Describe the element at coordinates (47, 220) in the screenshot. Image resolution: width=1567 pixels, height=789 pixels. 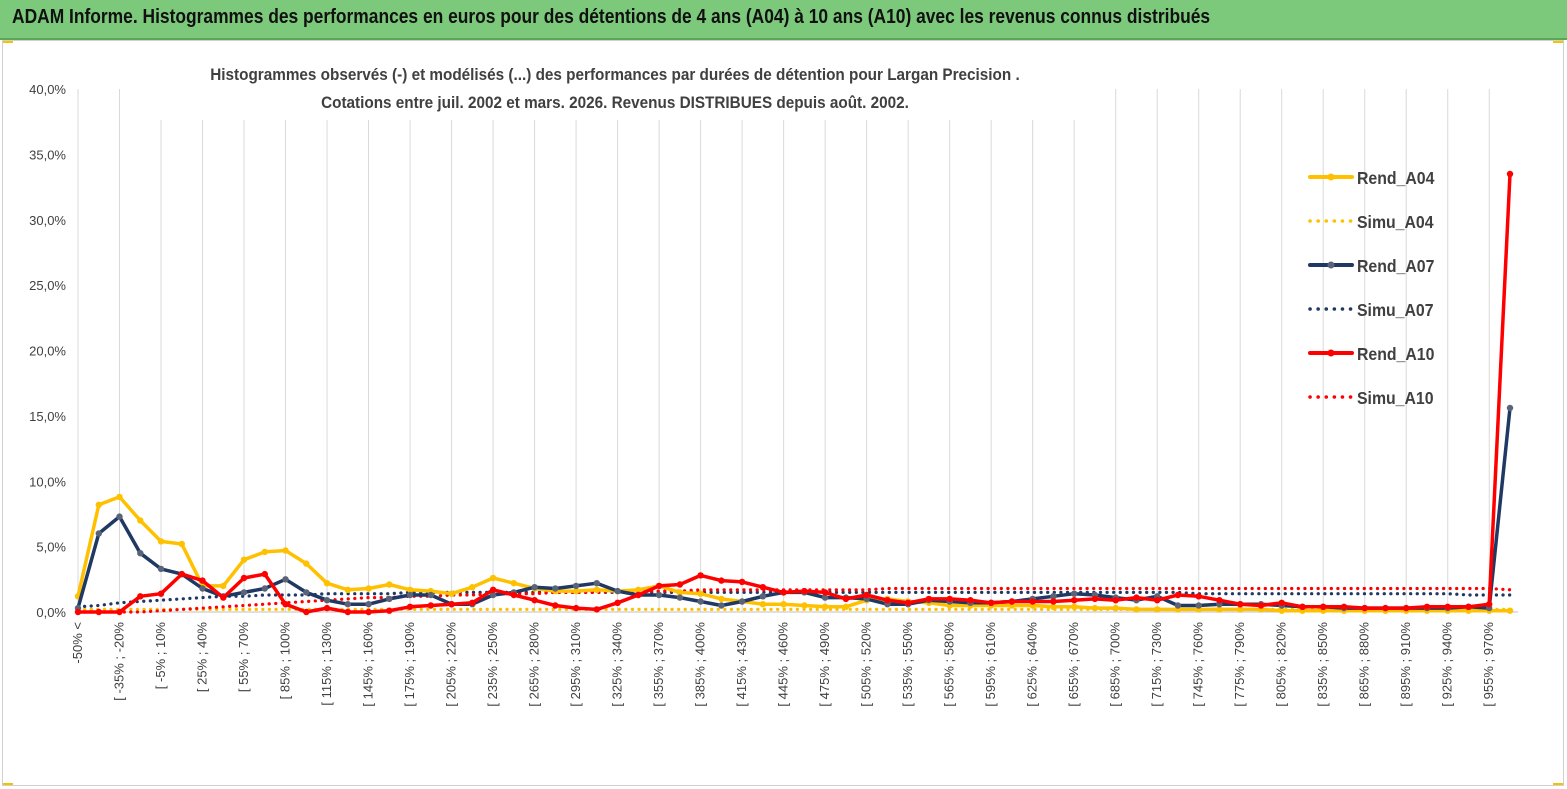
I see `y-tick-label: 30,0%` at that location.